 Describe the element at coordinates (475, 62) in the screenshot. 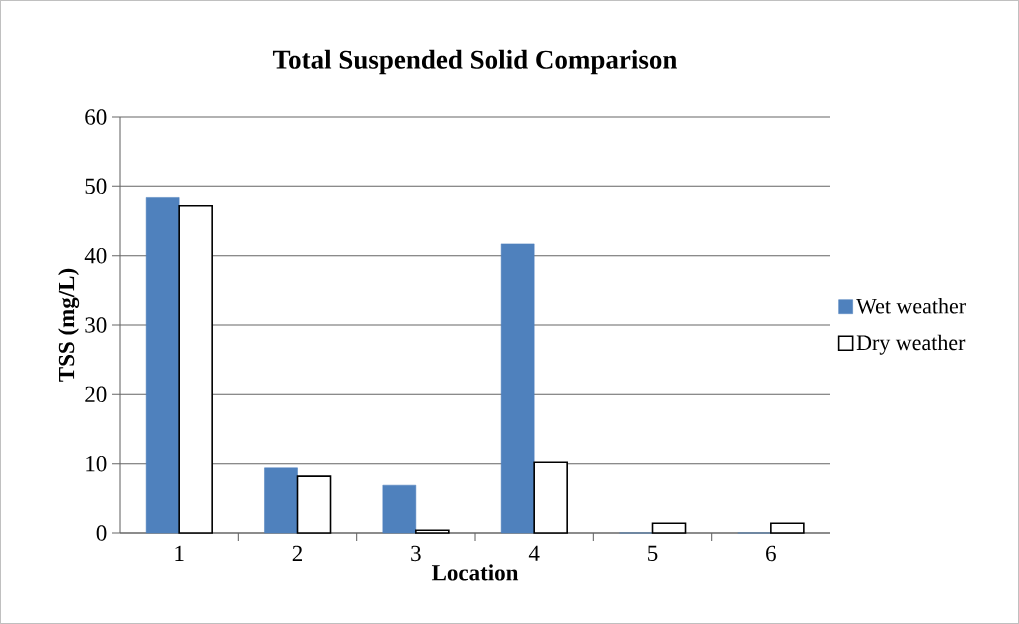

I see `chart-title: Total Suspended Solid Comparison` at that location.